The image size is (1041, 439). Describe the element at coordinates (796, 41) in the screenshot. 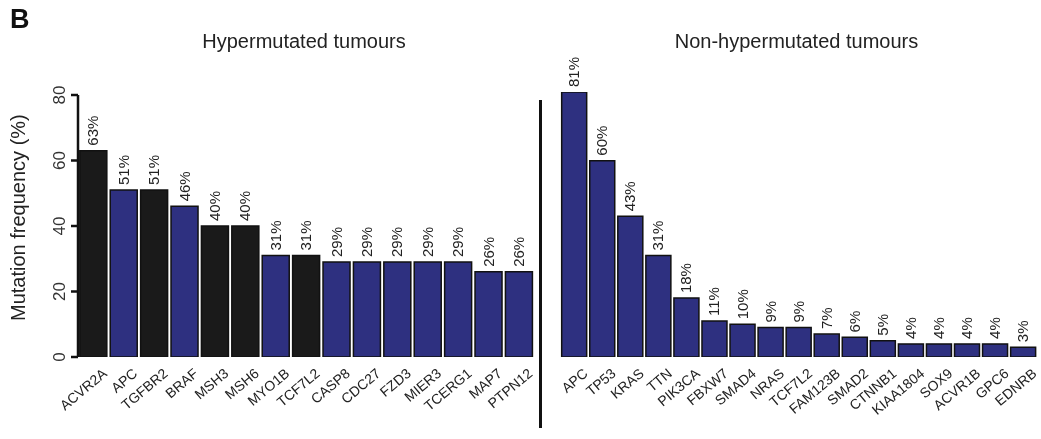

I see `chart-title: Non-hypermutated tumours` at that location.